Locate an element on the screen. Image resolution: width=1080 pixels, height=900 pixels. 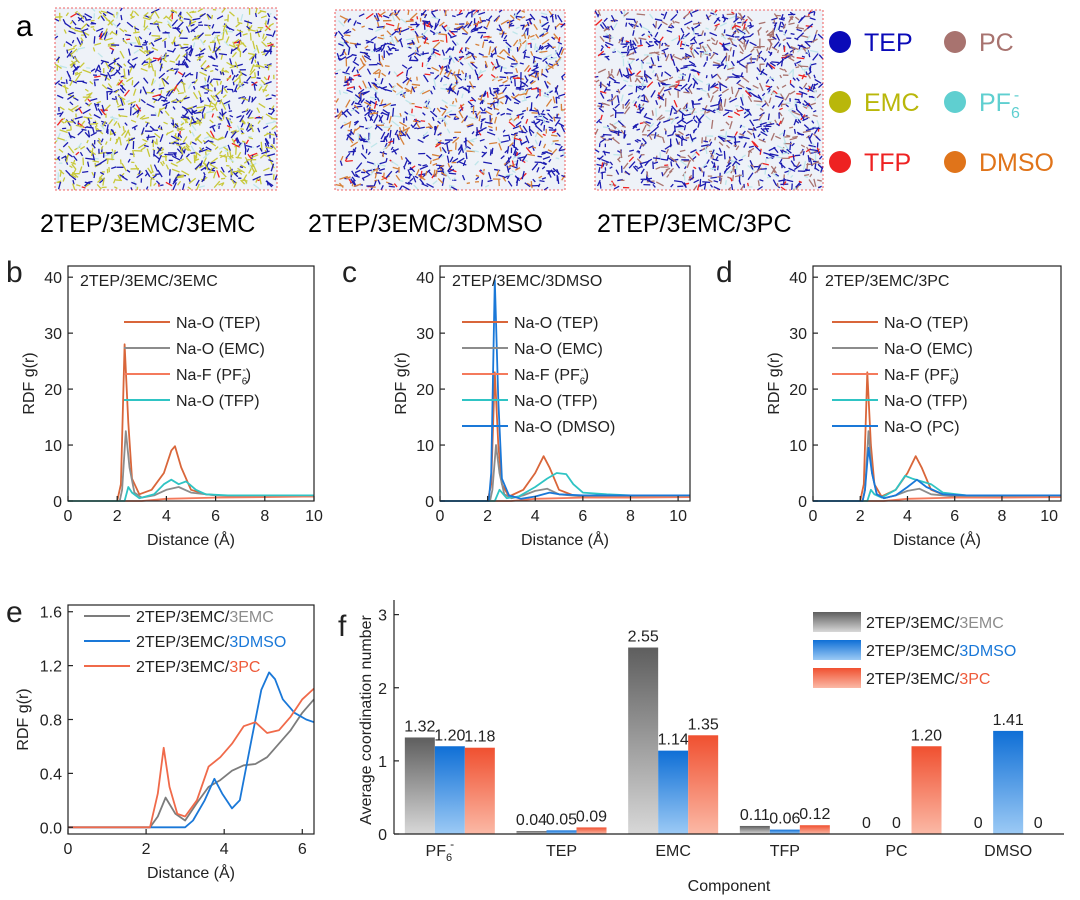
y-axis-label: RDF g(r) is located at coordinates (774, 383).